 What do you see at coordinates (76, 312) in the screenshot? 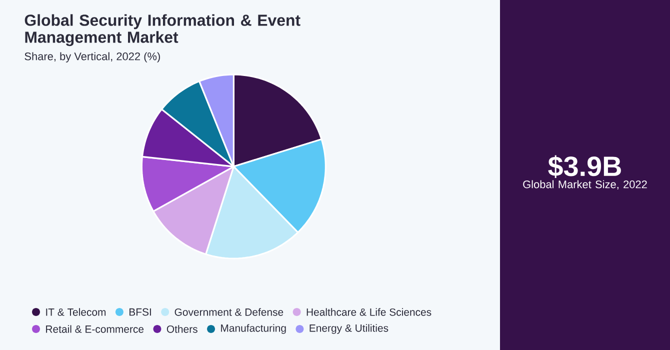
I see `legend-label: IT & Telecom` at bounding box center [76, 312].